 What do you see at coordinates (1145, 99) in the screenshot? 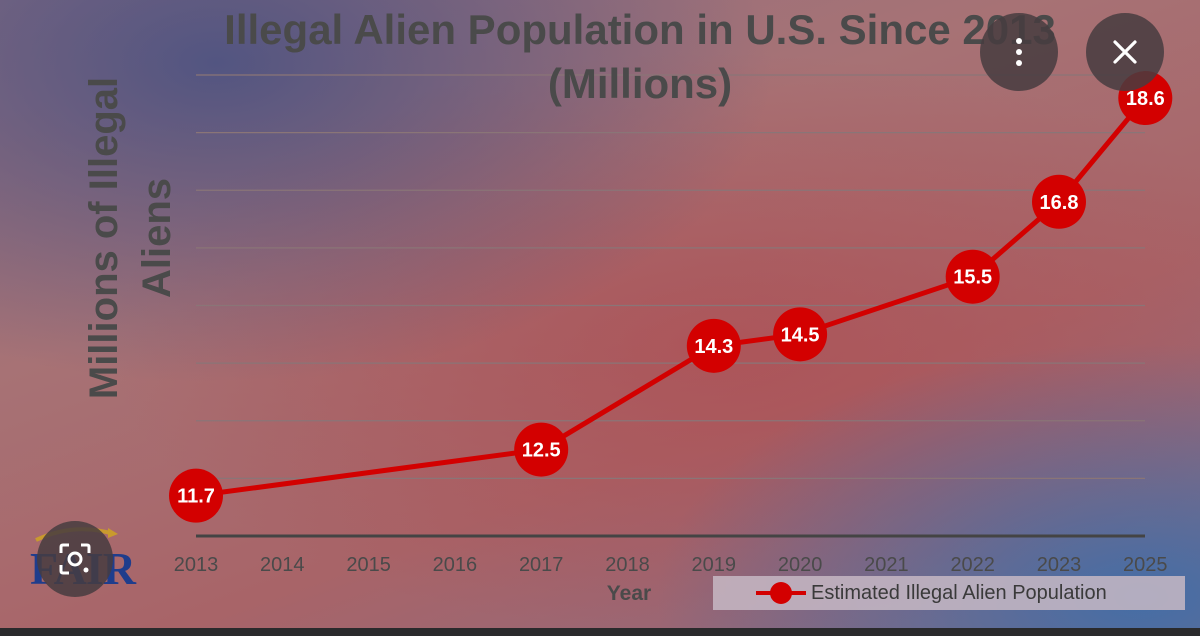
I see `data-label: 18.6` at bounding box center [1145, 99].